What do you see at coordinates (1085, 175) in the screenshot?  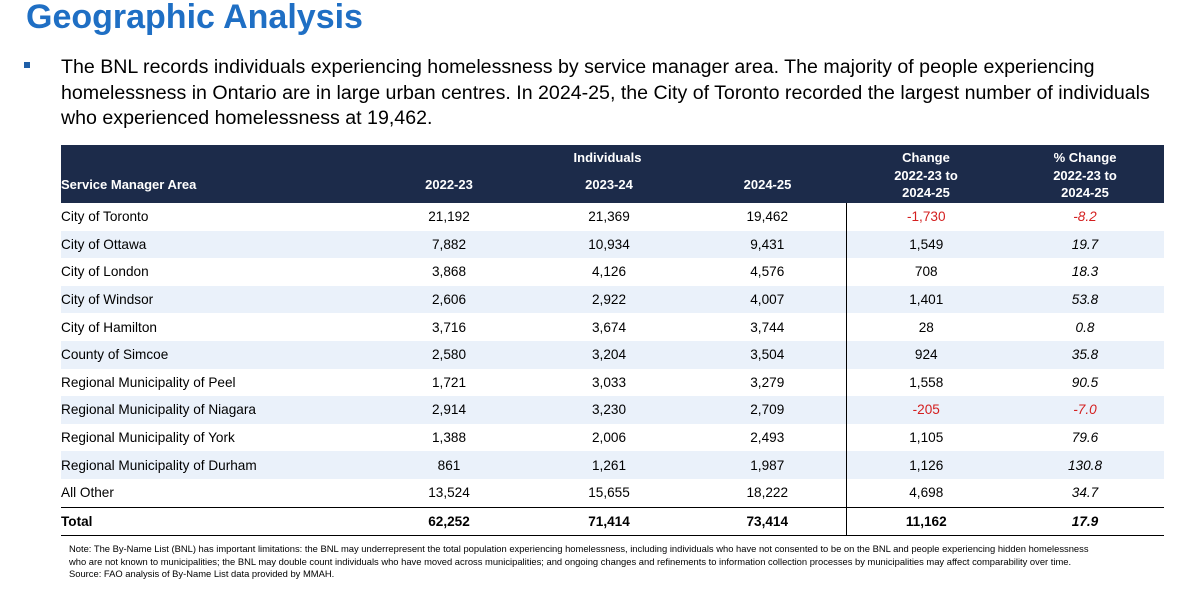 I see `header-pct-line2: 2022-23 to` at bounding box center [1085, 175].